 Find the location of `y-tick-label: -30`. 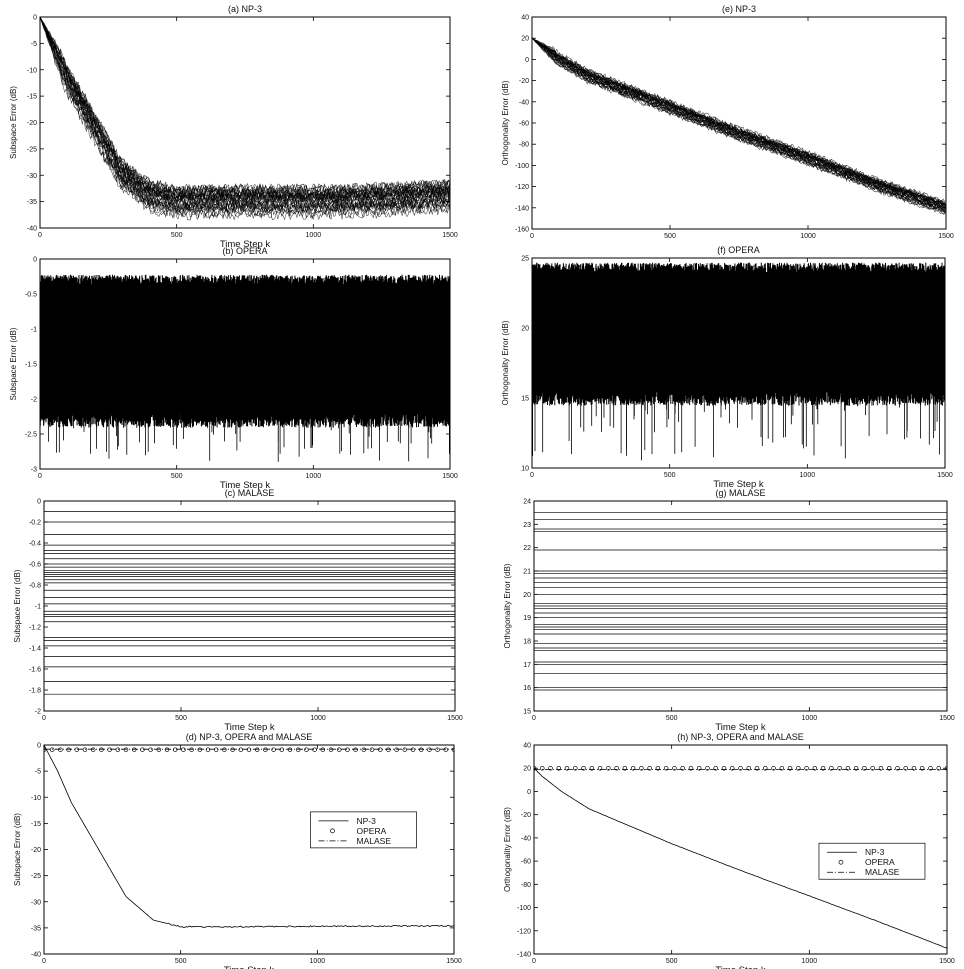

y-tick-label: -30 is located at coordinates (36, 902).